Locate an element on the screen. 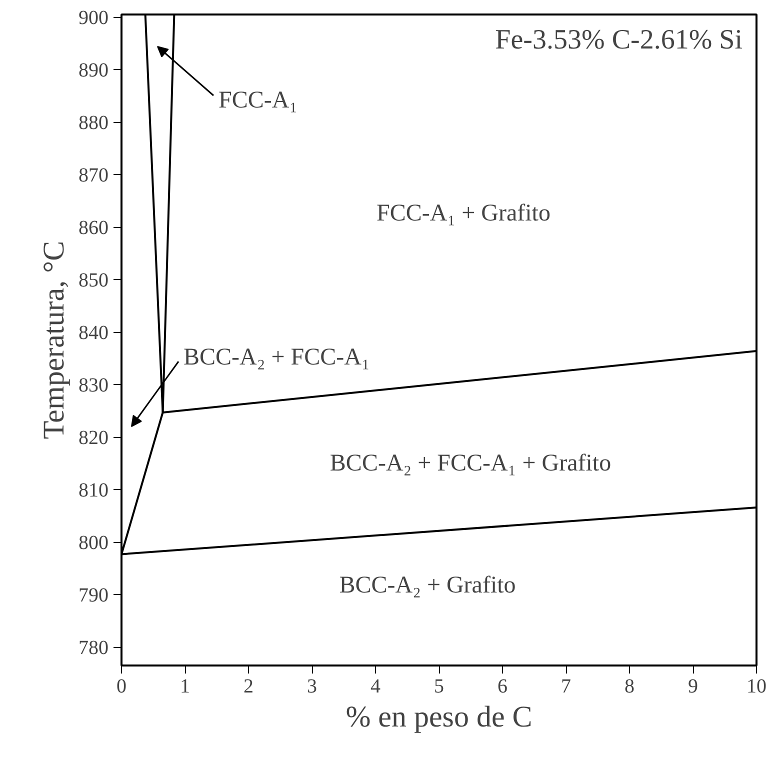  y-tick-label: 900 is located at coordinates (93, 18).